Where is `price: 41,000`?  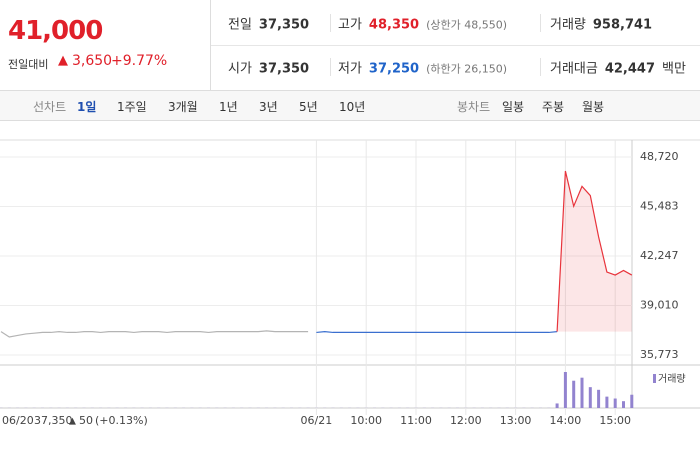
price: 41,000 is located at coordinates (55, 31).